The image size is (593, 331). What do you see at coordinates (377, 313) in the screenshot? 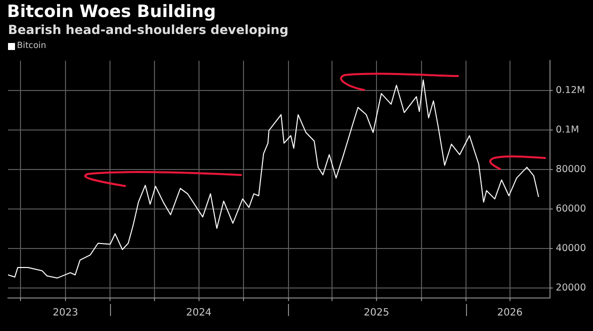
I see `x-tick-label: 2025` at bounding box center [377, 313].